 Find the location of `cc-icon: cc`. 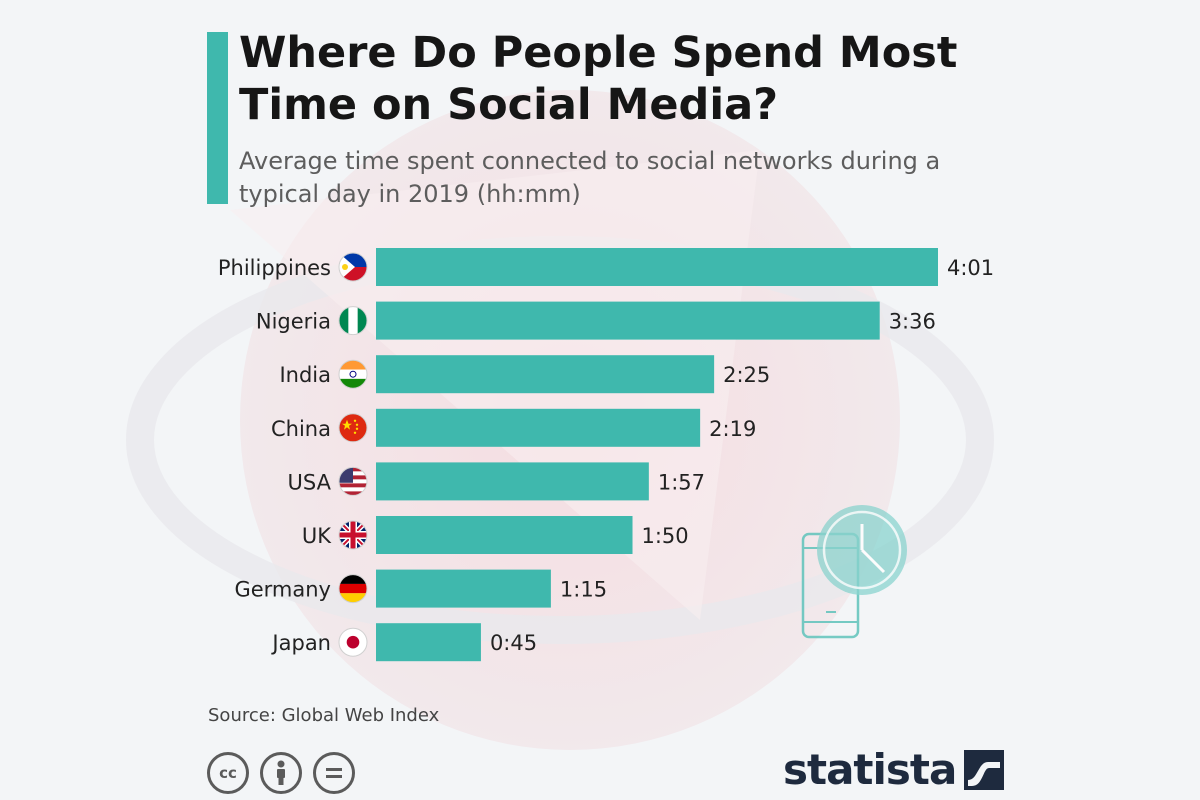

cc-icon: cc is located at coordinates (228, 773).